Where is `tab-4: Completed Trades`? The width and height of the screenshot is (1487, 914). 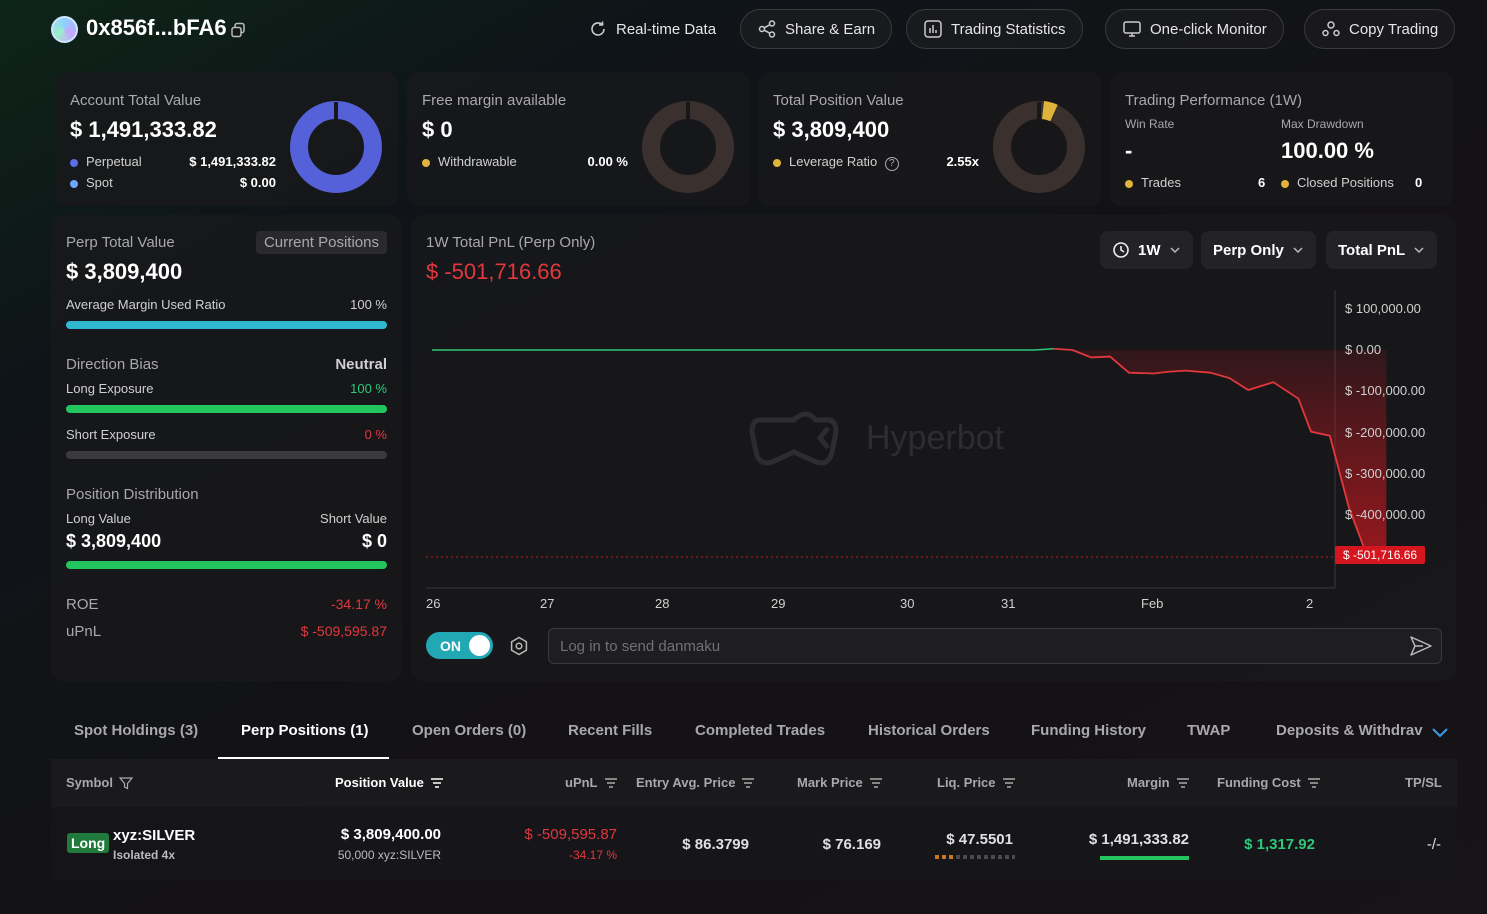 tab-4: Completed Trades is located at coordinates (760, 730).